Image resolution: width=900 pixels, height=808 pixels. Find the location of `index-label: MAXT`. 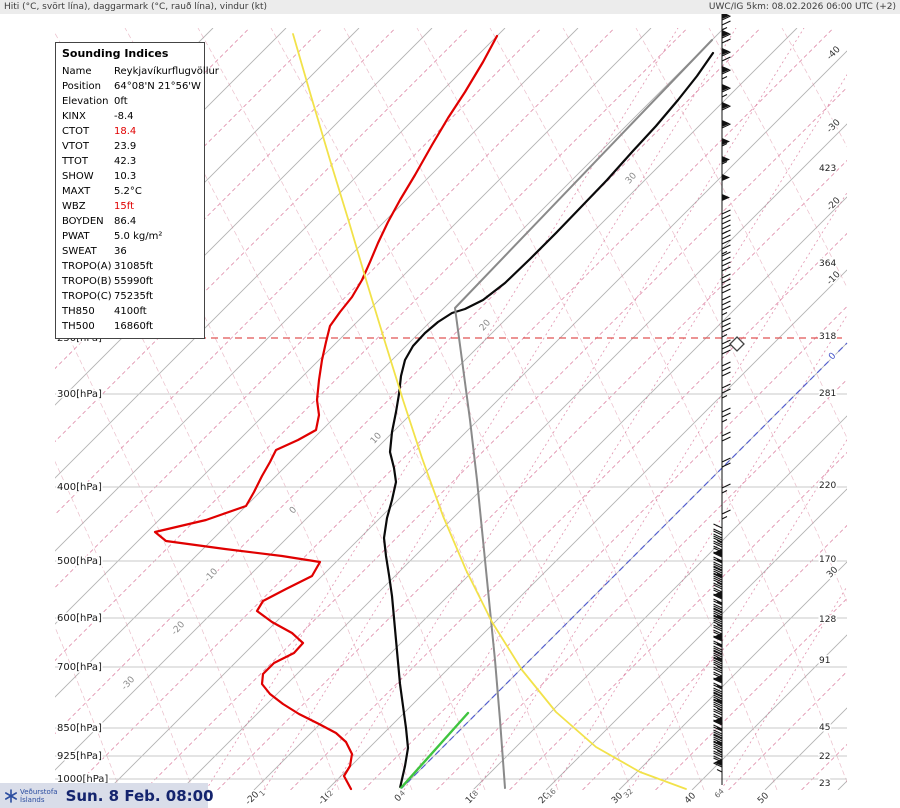

index-label: MAXT is located at coordinates (76, 191).